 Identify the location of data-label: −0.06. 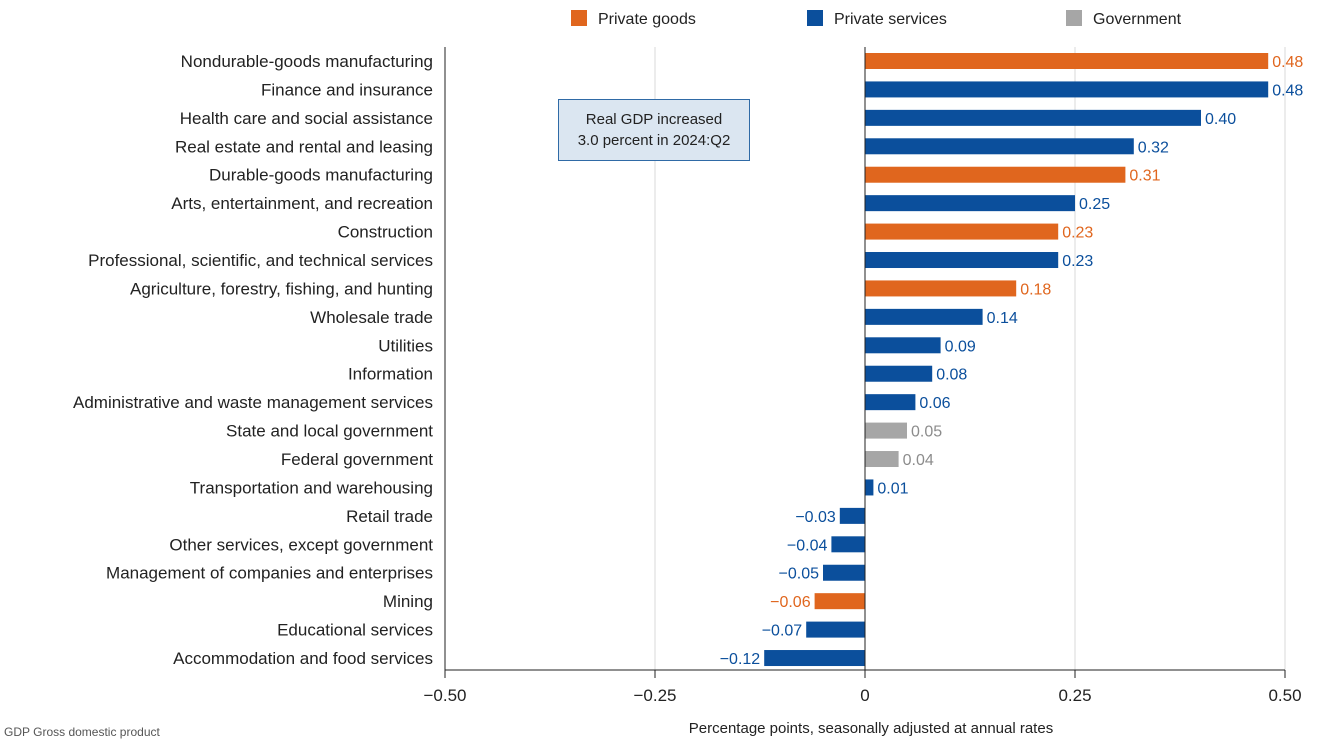
(790, 602).